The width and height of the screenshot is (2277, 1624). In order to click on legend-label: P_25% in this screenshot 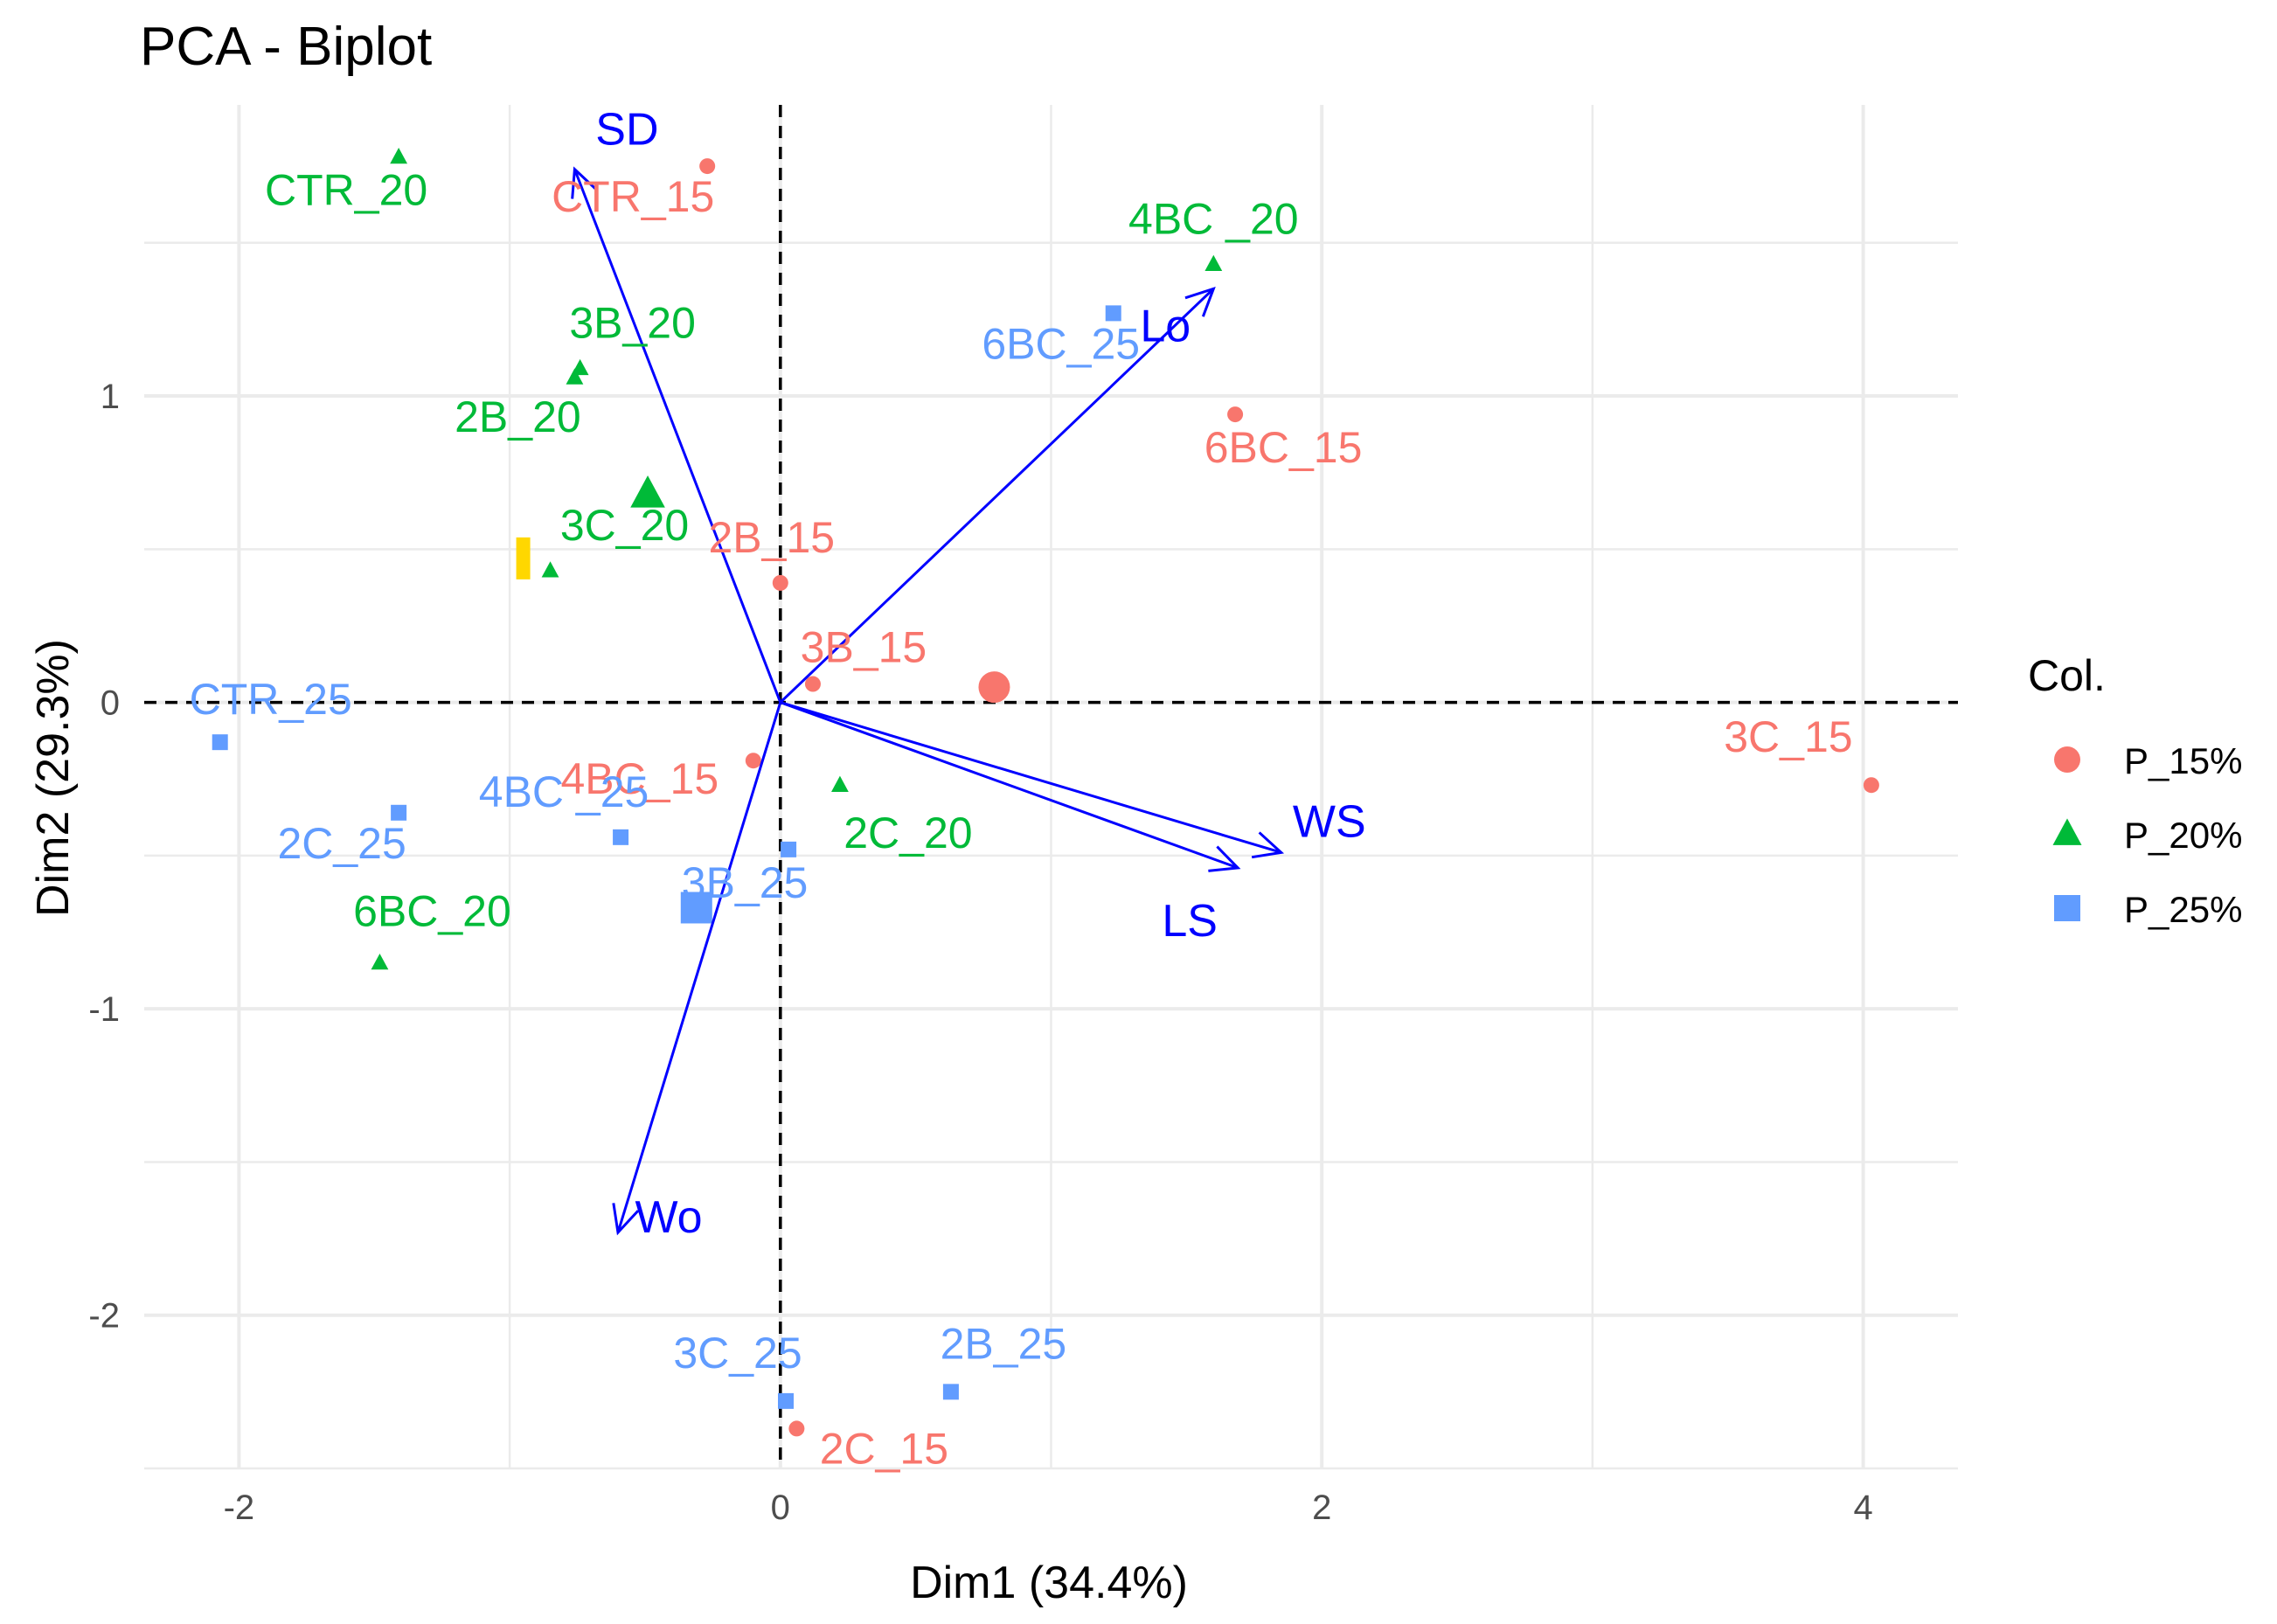, I will do `click(2183, 909)`.